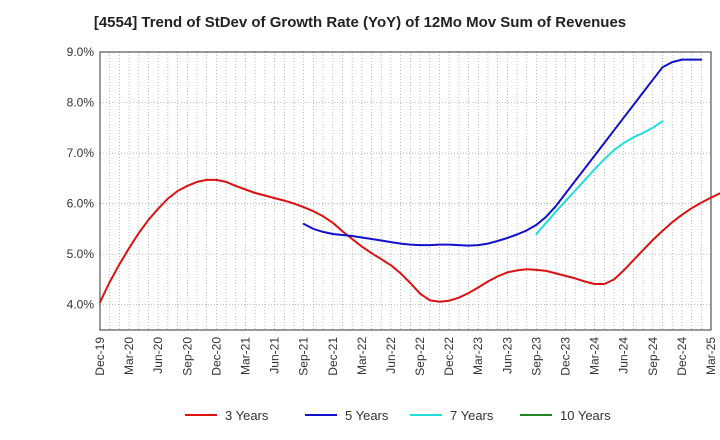  Describe the element at coordinates (81, 204) in the screenshot. I see `y-tick-label: 6.0%` at that location.